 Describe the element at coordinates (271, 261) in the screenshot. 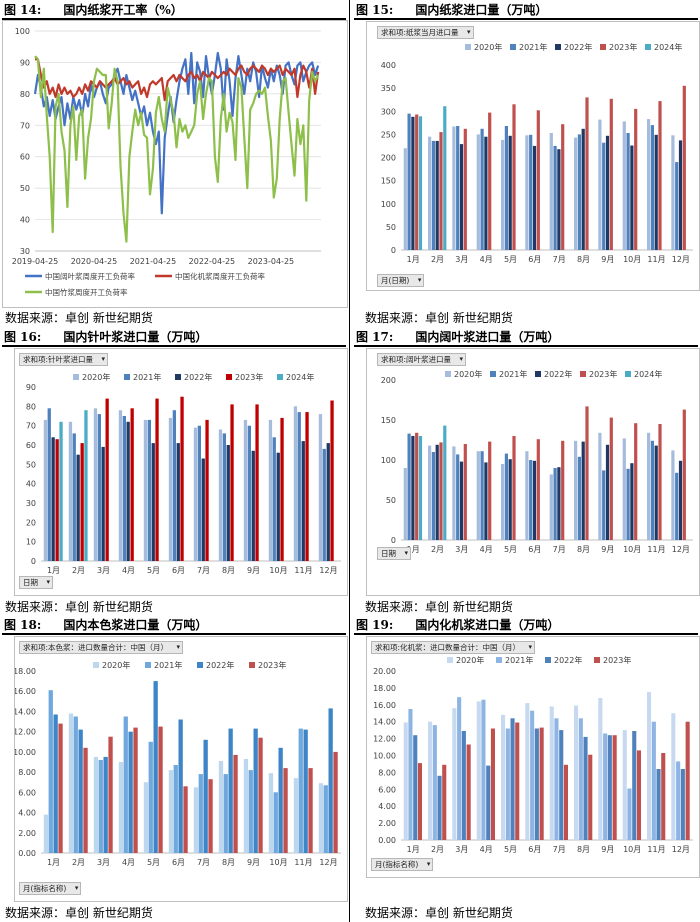

I see `x-tick-label: 2023-04-25` at that location.